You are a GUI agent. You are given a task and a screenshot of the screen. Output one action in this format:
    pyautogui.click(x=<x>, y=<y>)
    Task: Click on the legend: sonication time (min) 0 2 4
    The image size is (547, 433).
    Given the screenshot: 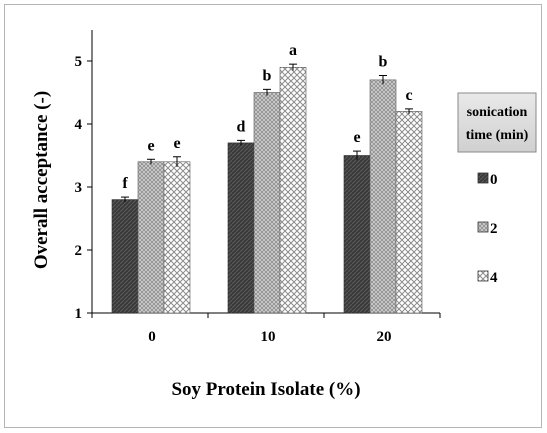 What is the action you would take?
    pyautogui.click(x=497, y=189)
    